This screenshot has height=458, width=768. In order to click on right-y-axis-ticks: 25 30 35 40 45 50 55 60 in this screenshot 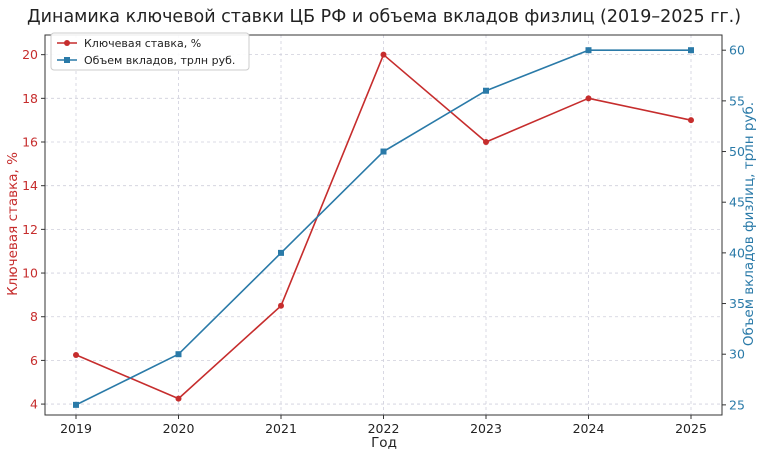, I will do `click(733, 227)`.